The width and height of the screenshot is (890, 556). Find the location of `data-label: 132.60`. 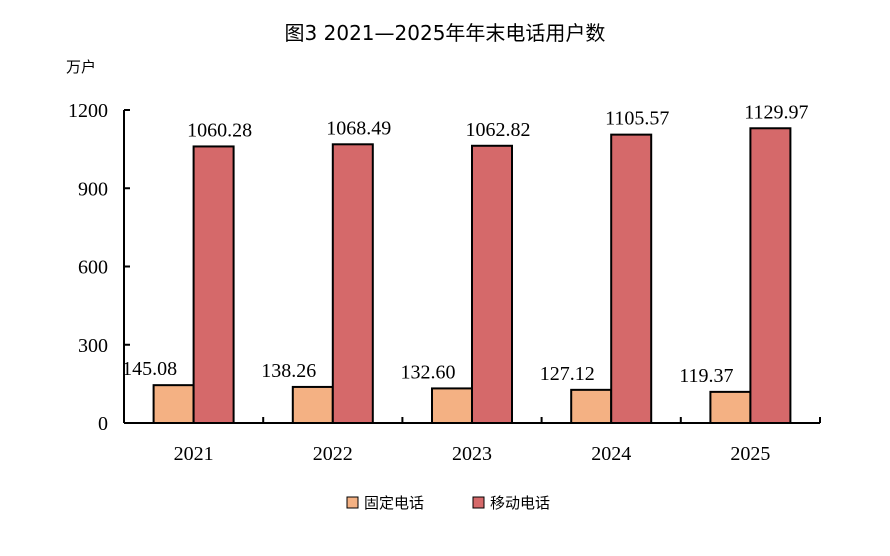

data-label: 132.60 is located at coordinates (428, 372).